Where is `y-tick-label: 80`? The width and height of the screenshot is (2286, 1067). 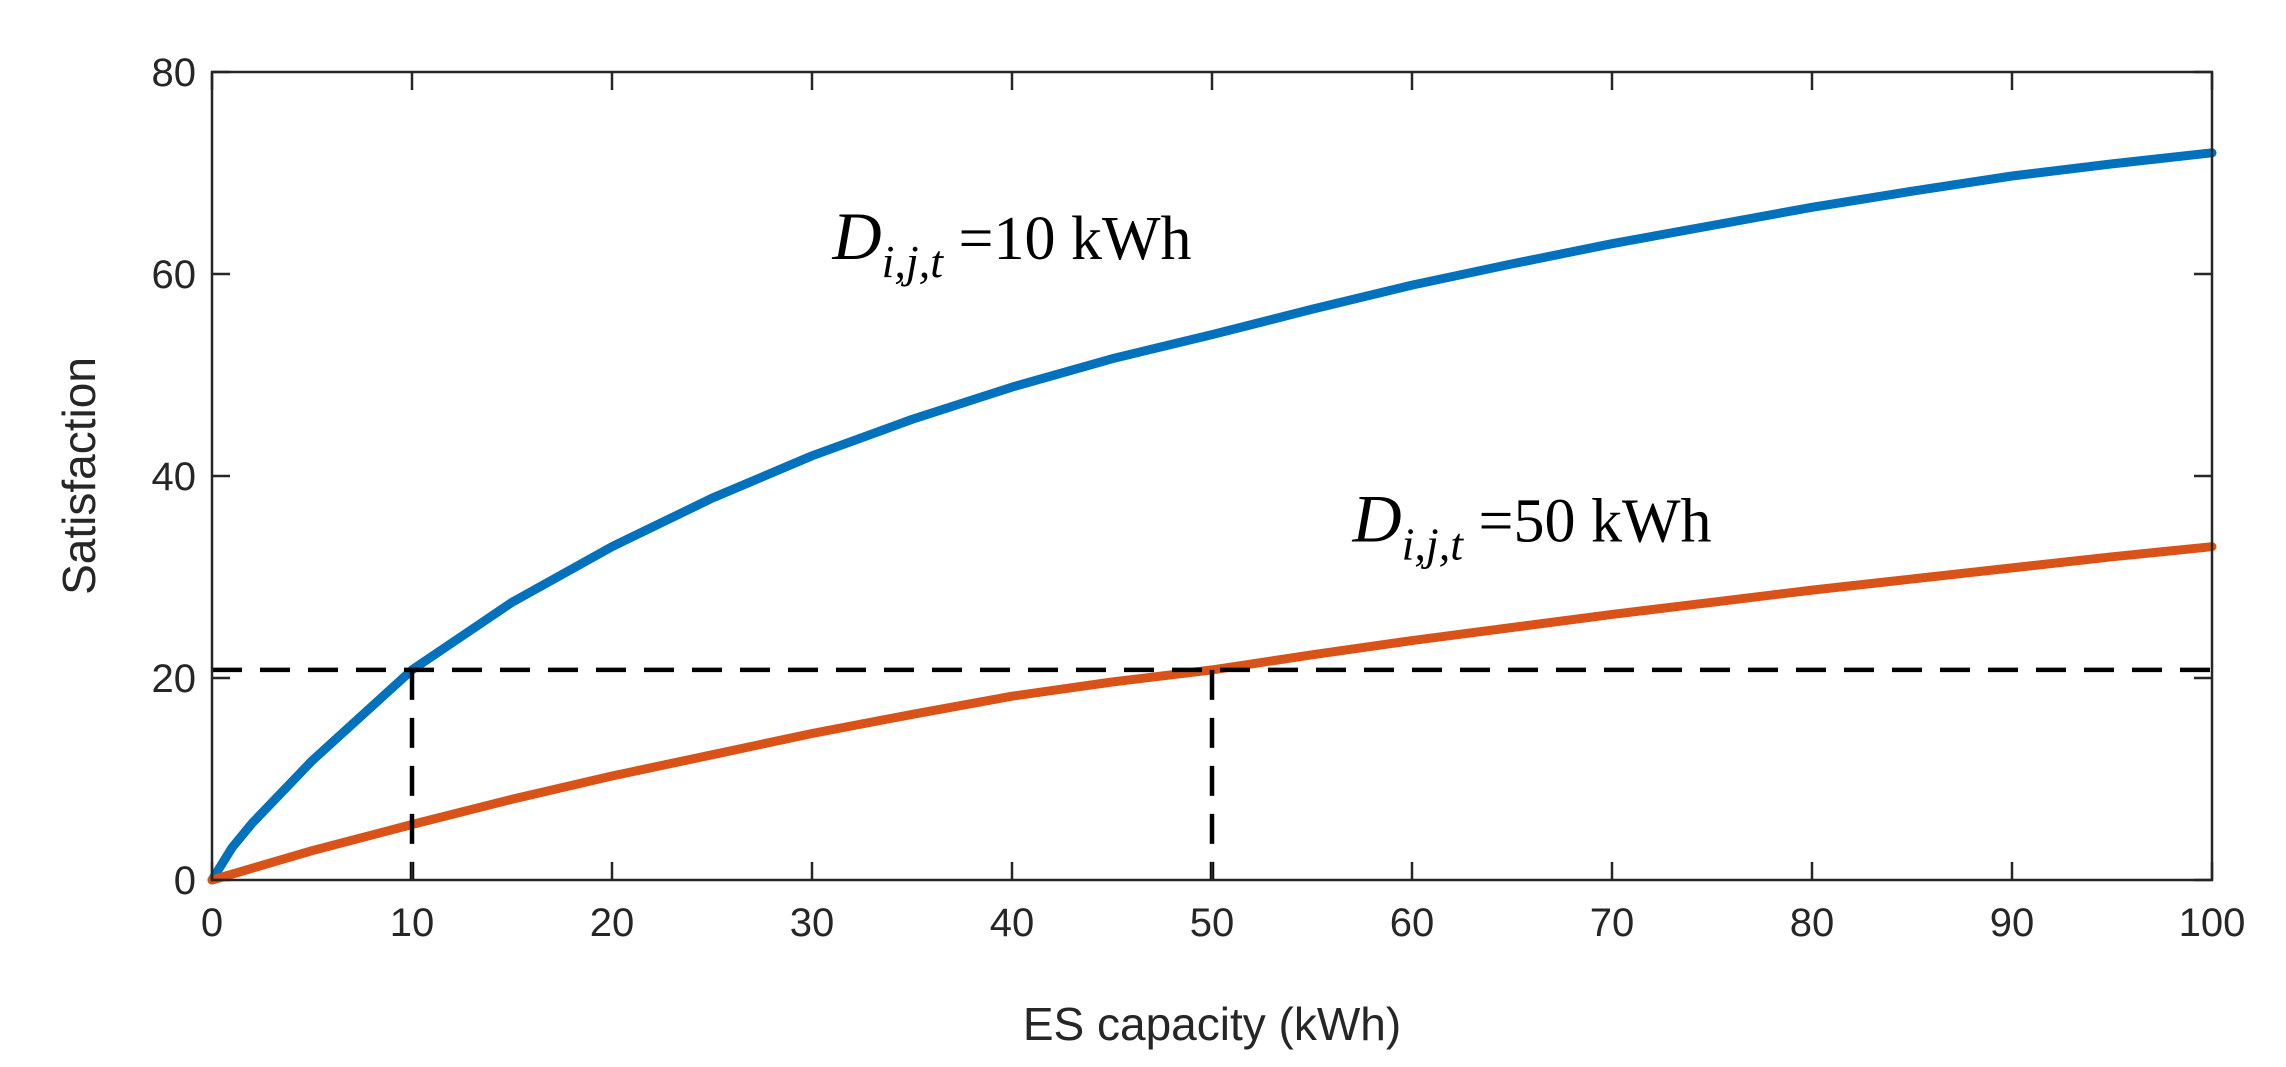
y-tick-label: 80 is located at coordinates (174, 73).